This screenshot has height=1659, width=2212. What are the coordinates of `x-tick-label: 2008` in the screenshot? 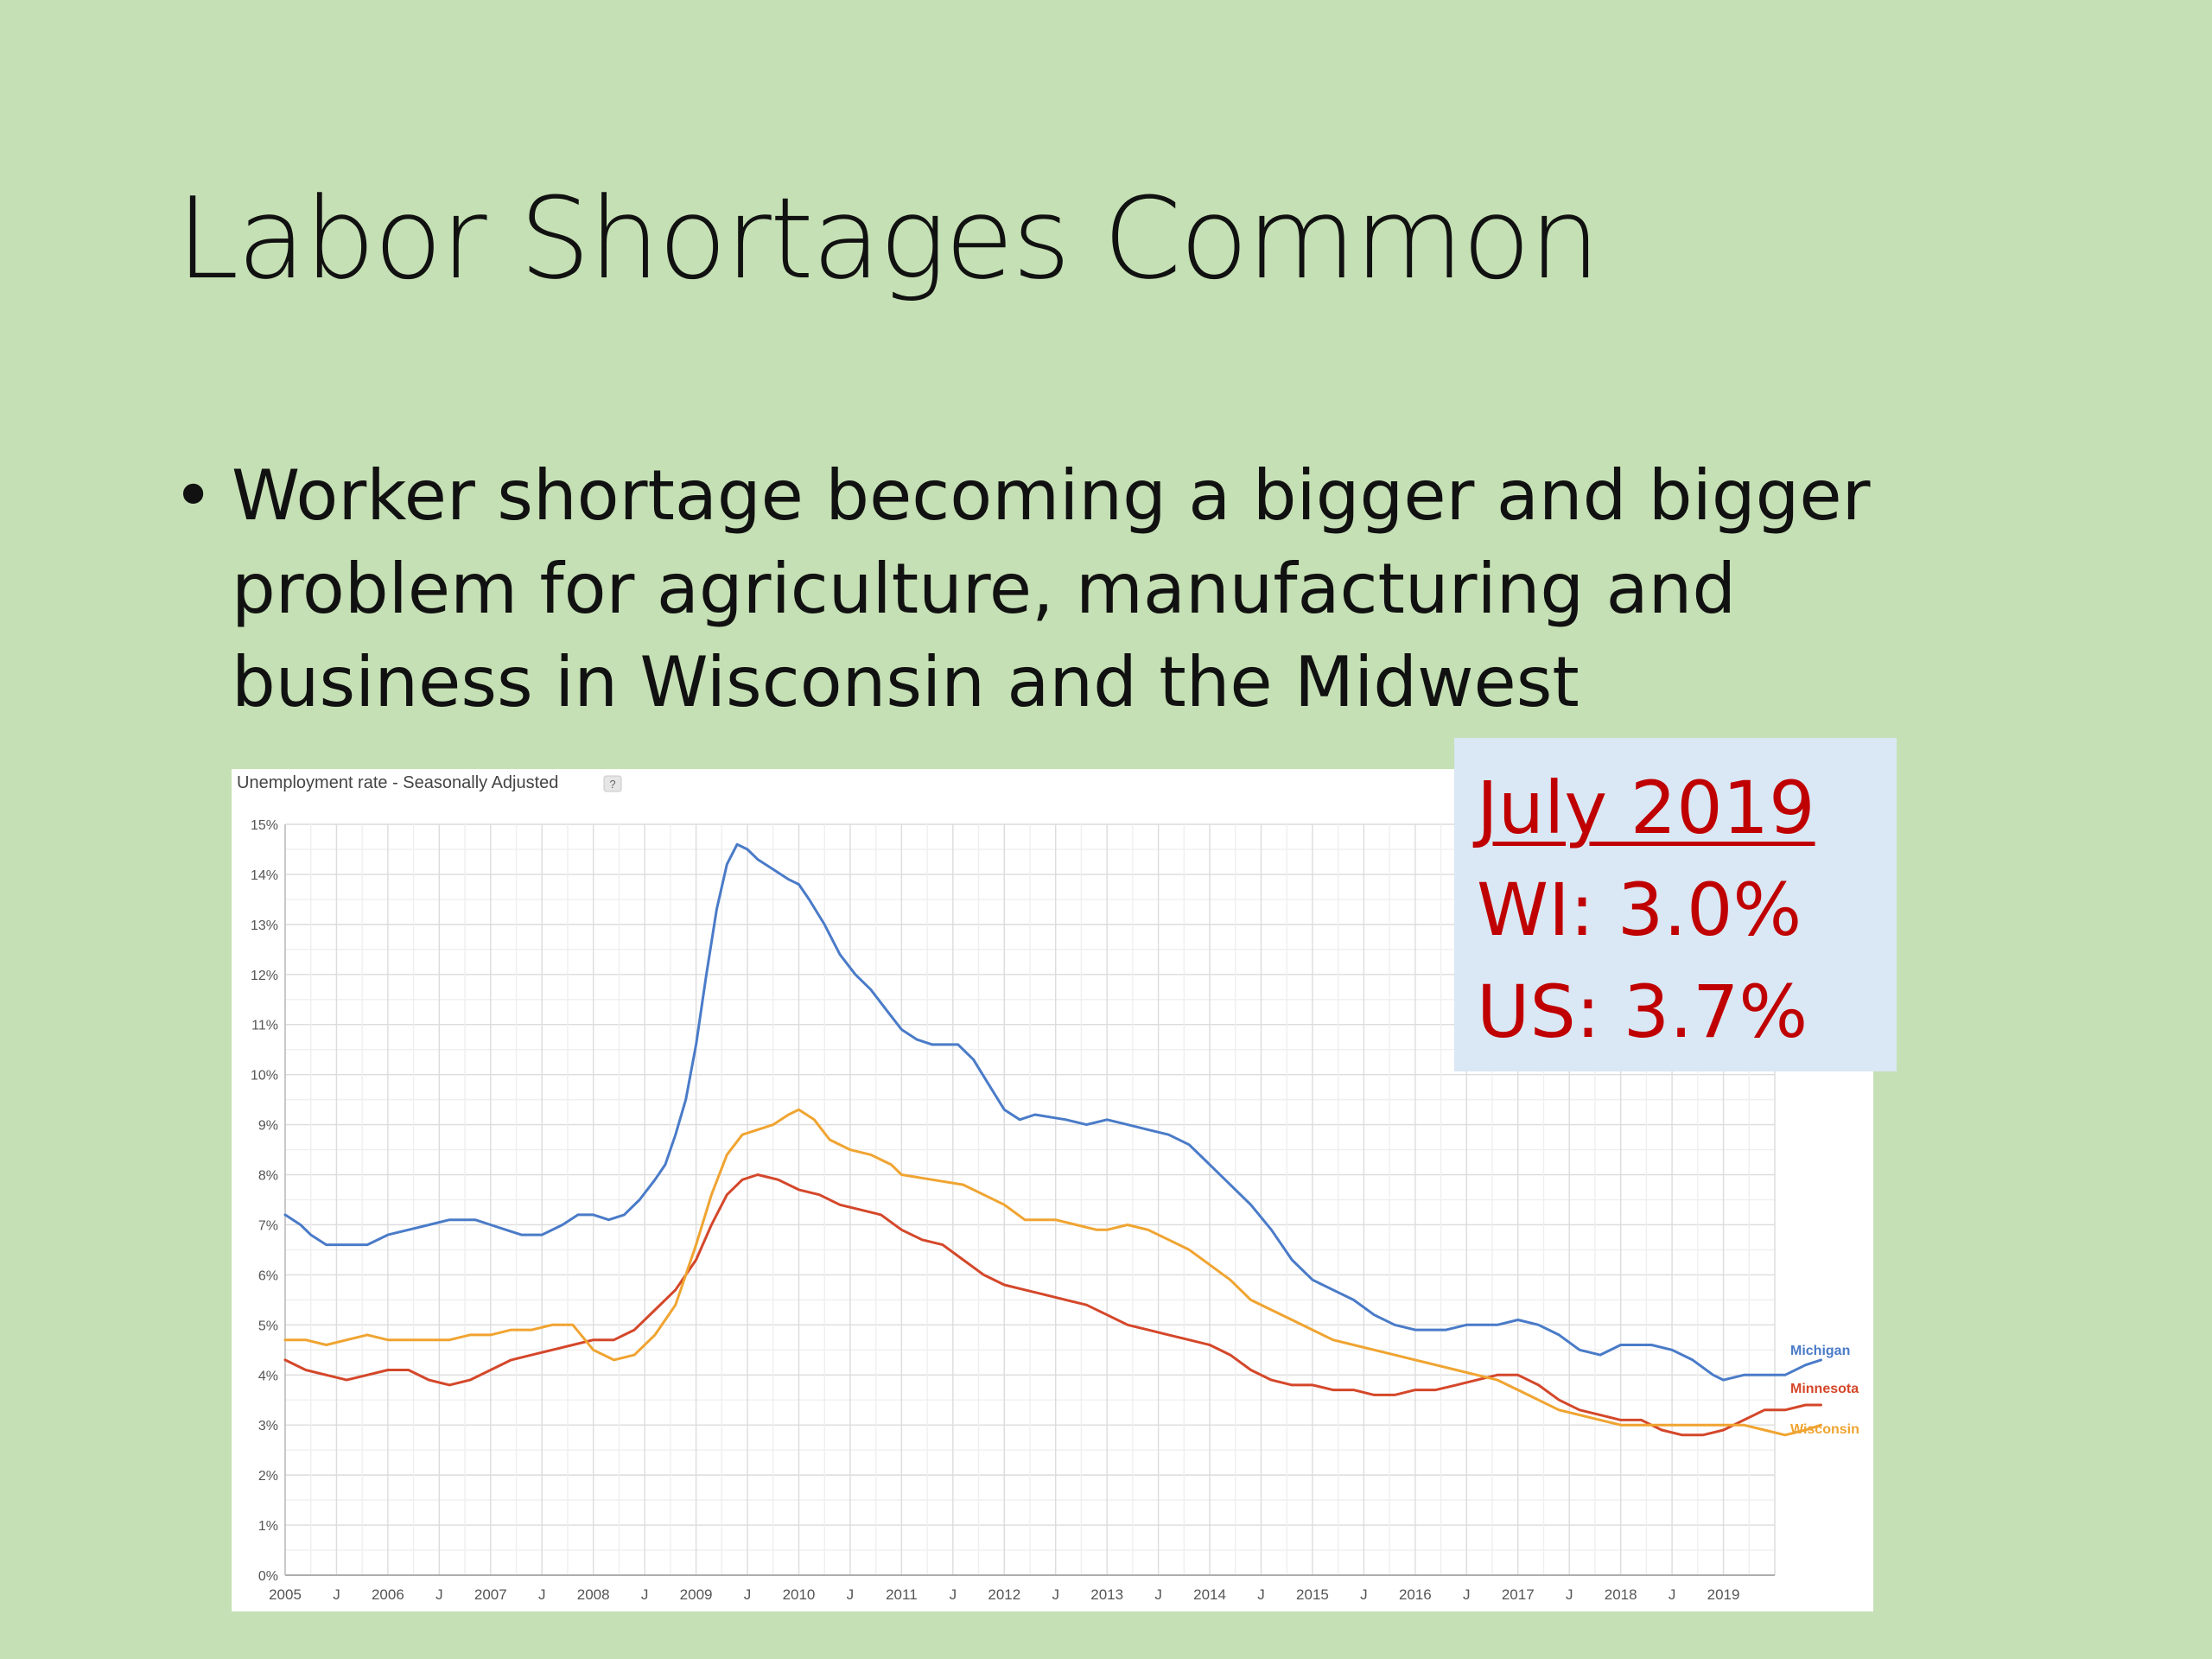 It's located at (593, 1594).